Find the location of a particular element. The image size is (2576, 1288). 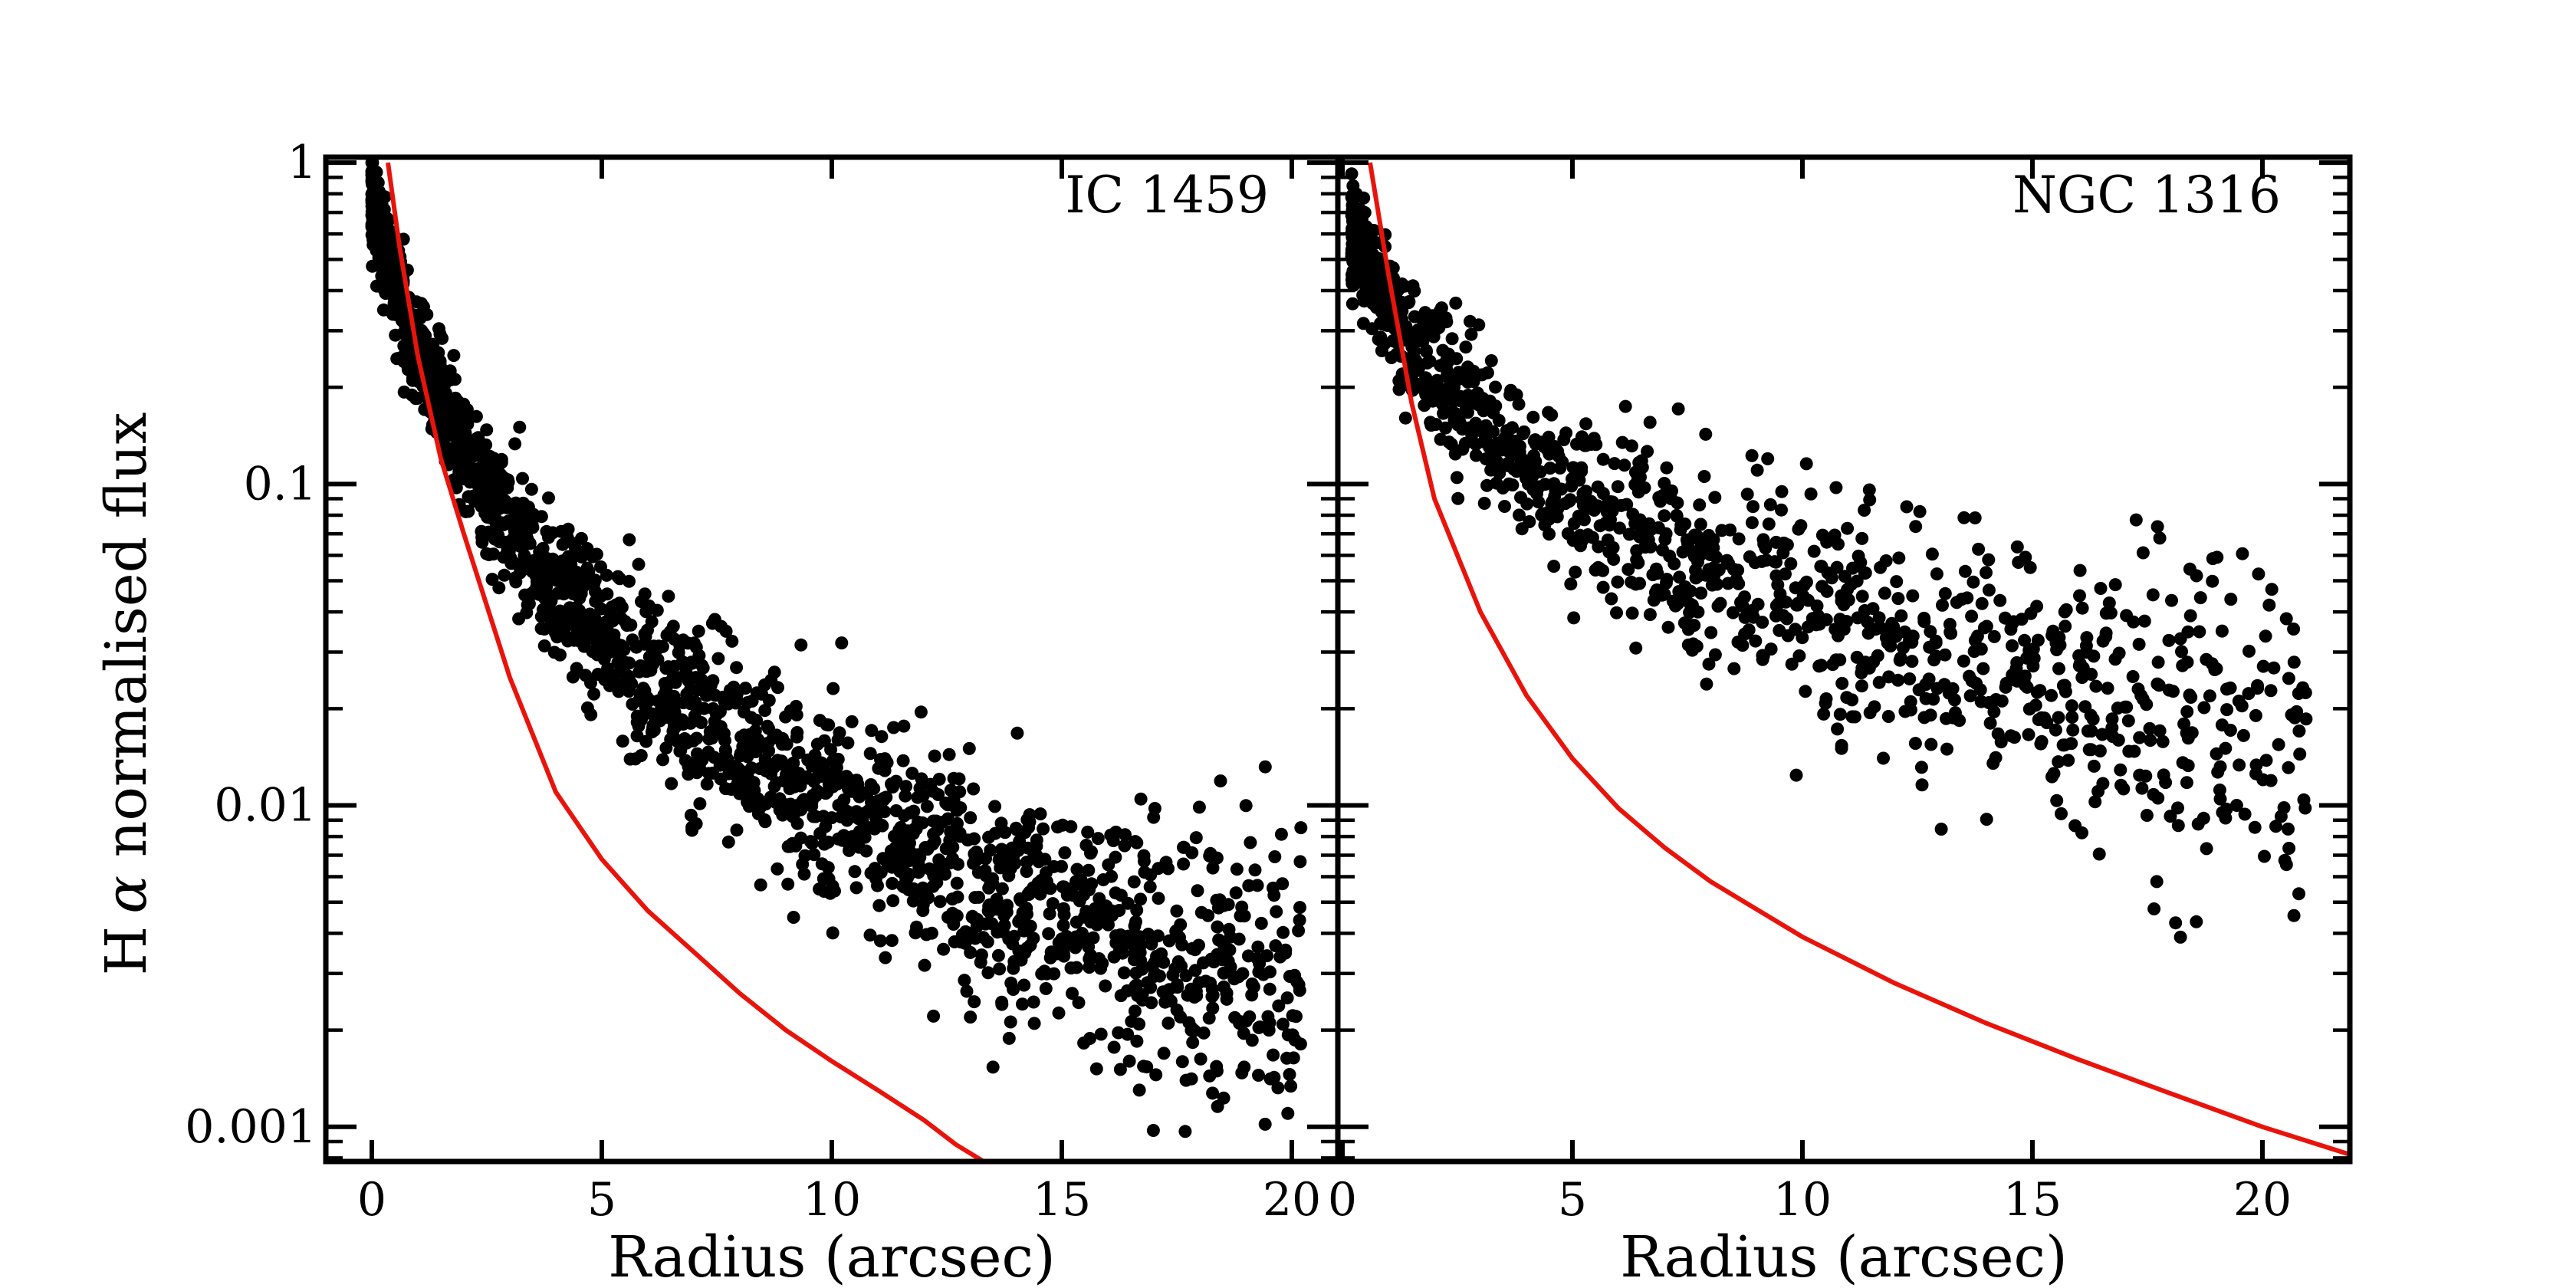

x-tick-label: 20 is located at coordinates (1292, 1200).